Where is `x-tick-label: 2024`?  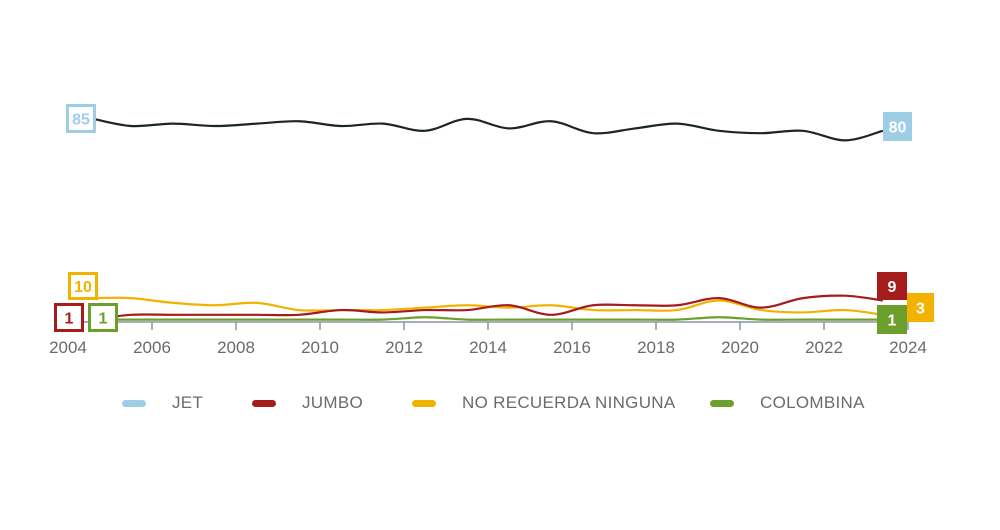 x-tick-label: 2024 is located at coordinates (908, 347).